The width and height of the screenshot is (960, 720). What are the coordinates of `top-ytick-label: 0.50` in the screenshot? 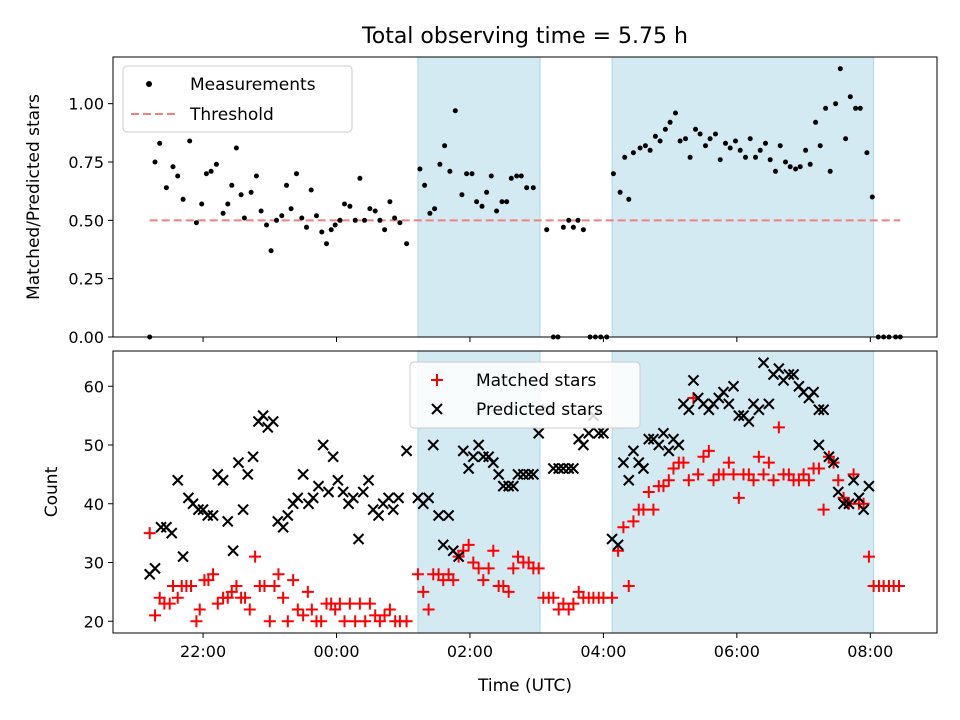 It's located at (86, 220).